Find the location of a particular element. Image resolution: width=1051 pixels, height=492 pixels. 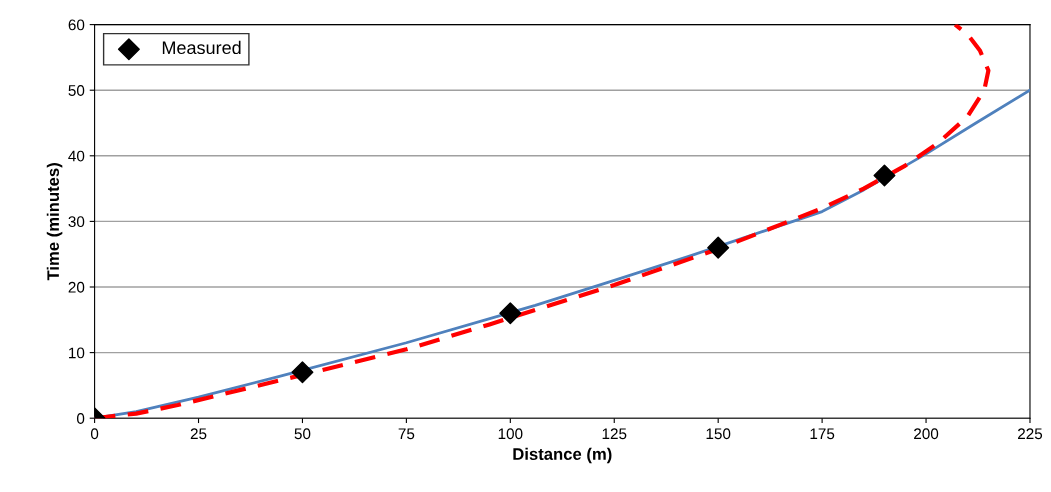

x-tick-label: 100 is located at coordinates (510, 434).